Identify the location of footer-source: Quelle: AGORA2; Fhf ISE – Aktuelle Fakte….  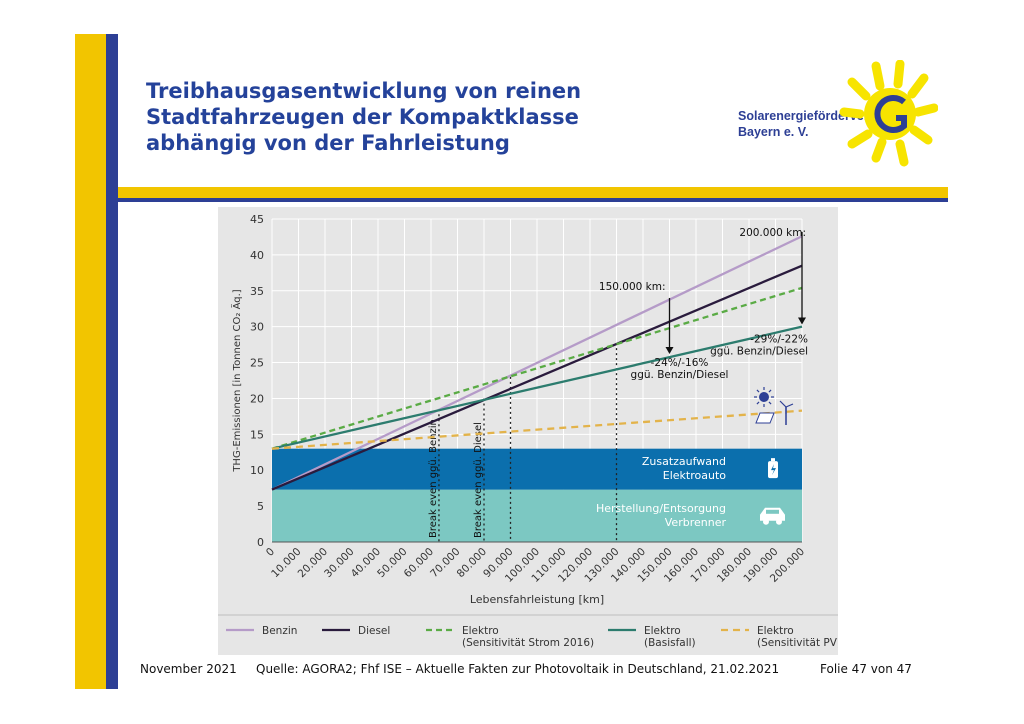
(518, 669).